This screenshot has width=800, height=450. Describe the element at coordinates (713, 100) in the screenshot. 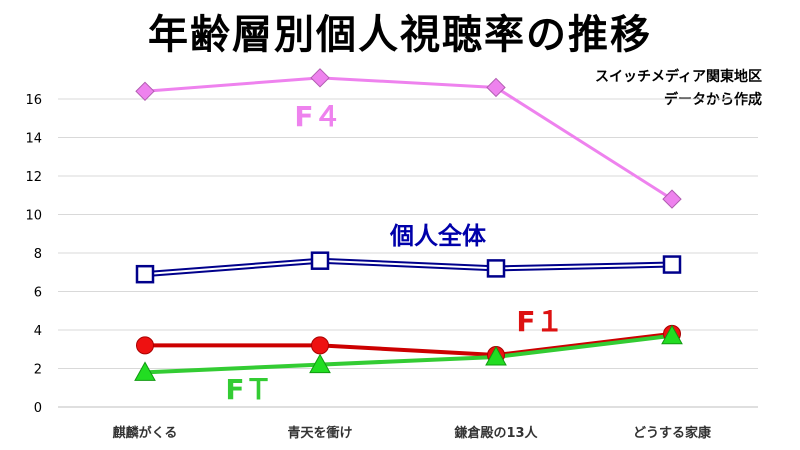

I see `source-note-line-2: データから作成` at that location.